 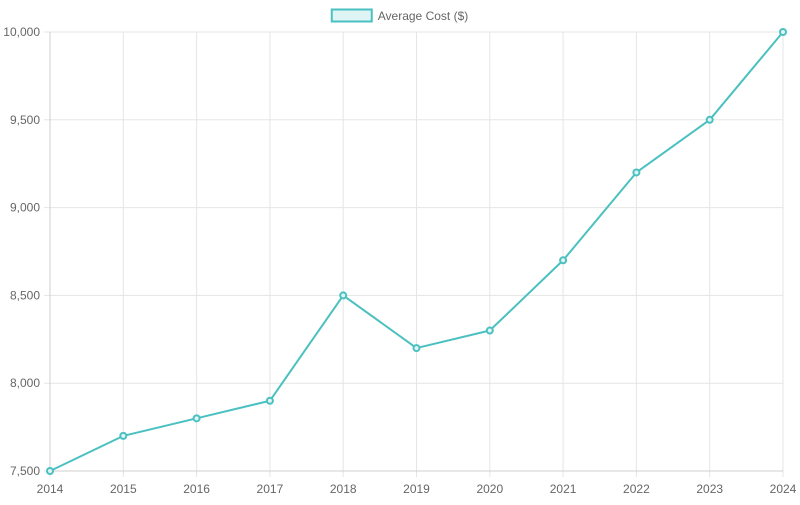 What do you see at coordinates (489, 489) in the screenshot?
I see `x-tick-label: 2020` at bounding box center [489, 489].